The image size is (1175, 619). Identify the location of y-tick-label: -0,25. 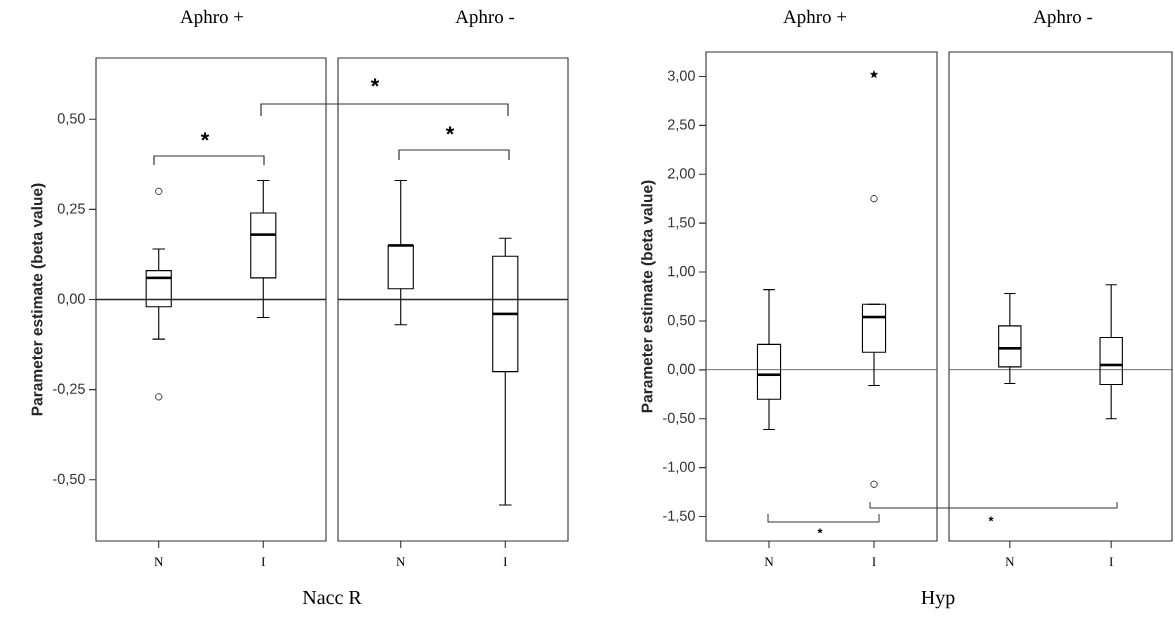
(69, 389).